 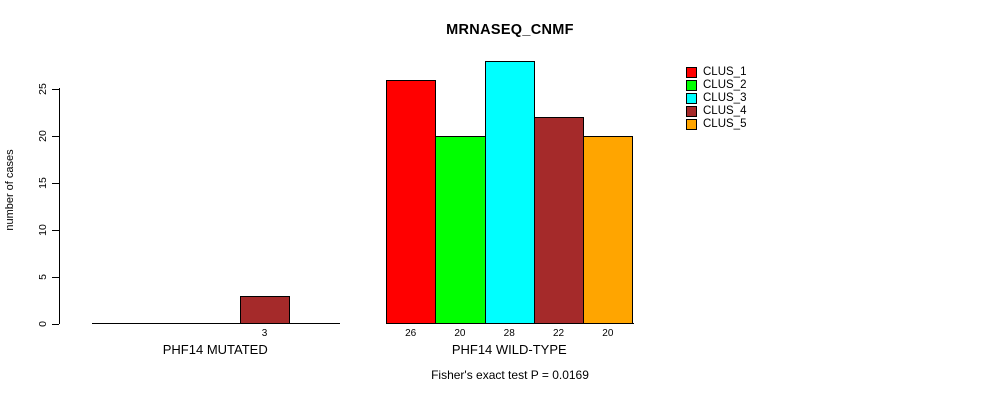 I want to click on x-category-label-phf14-mutated: PHF14 MUTATED, so click(x=215, y=349).